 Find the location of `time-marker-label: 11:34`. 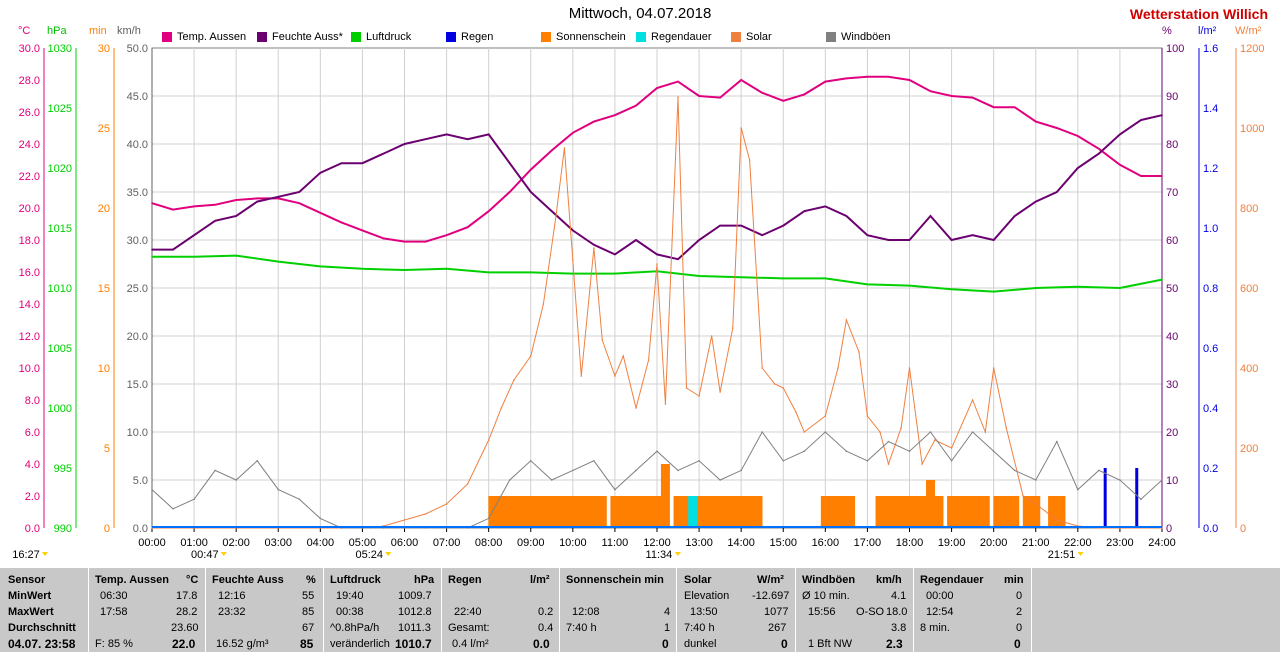

time-marker-label: 11:34 is located at coordinates (659, 555).